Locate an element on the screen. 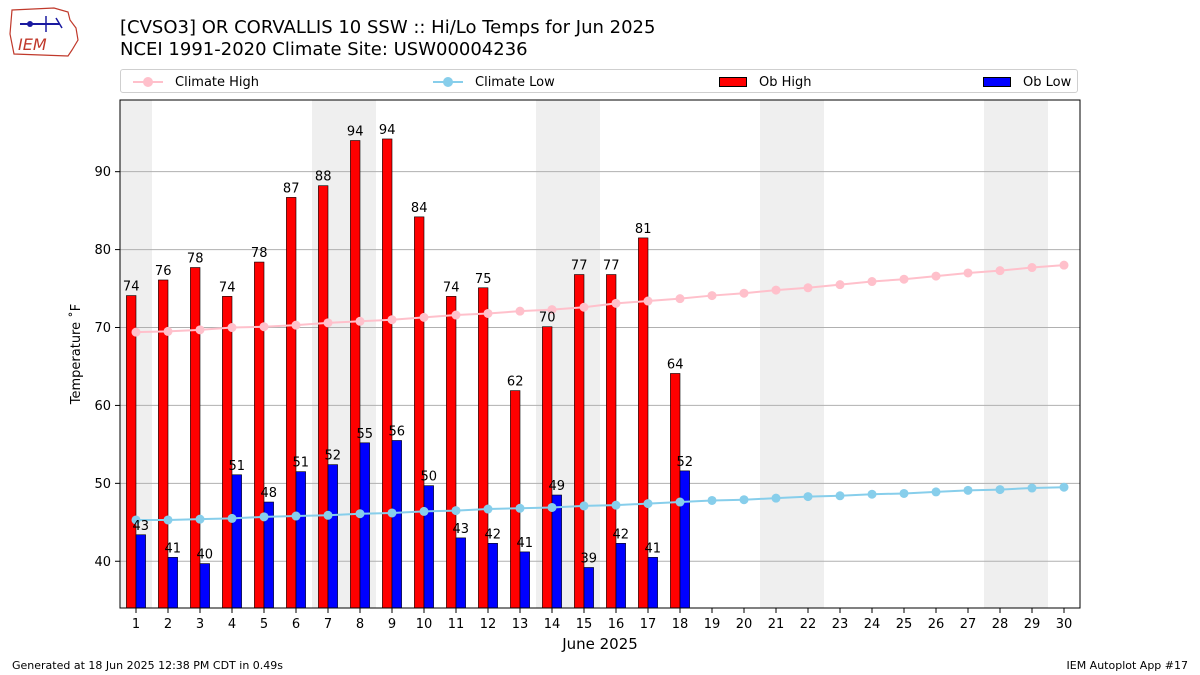 The image size is (1200, 675). x-tick-label: 27 is located at coordinates (968, 624).